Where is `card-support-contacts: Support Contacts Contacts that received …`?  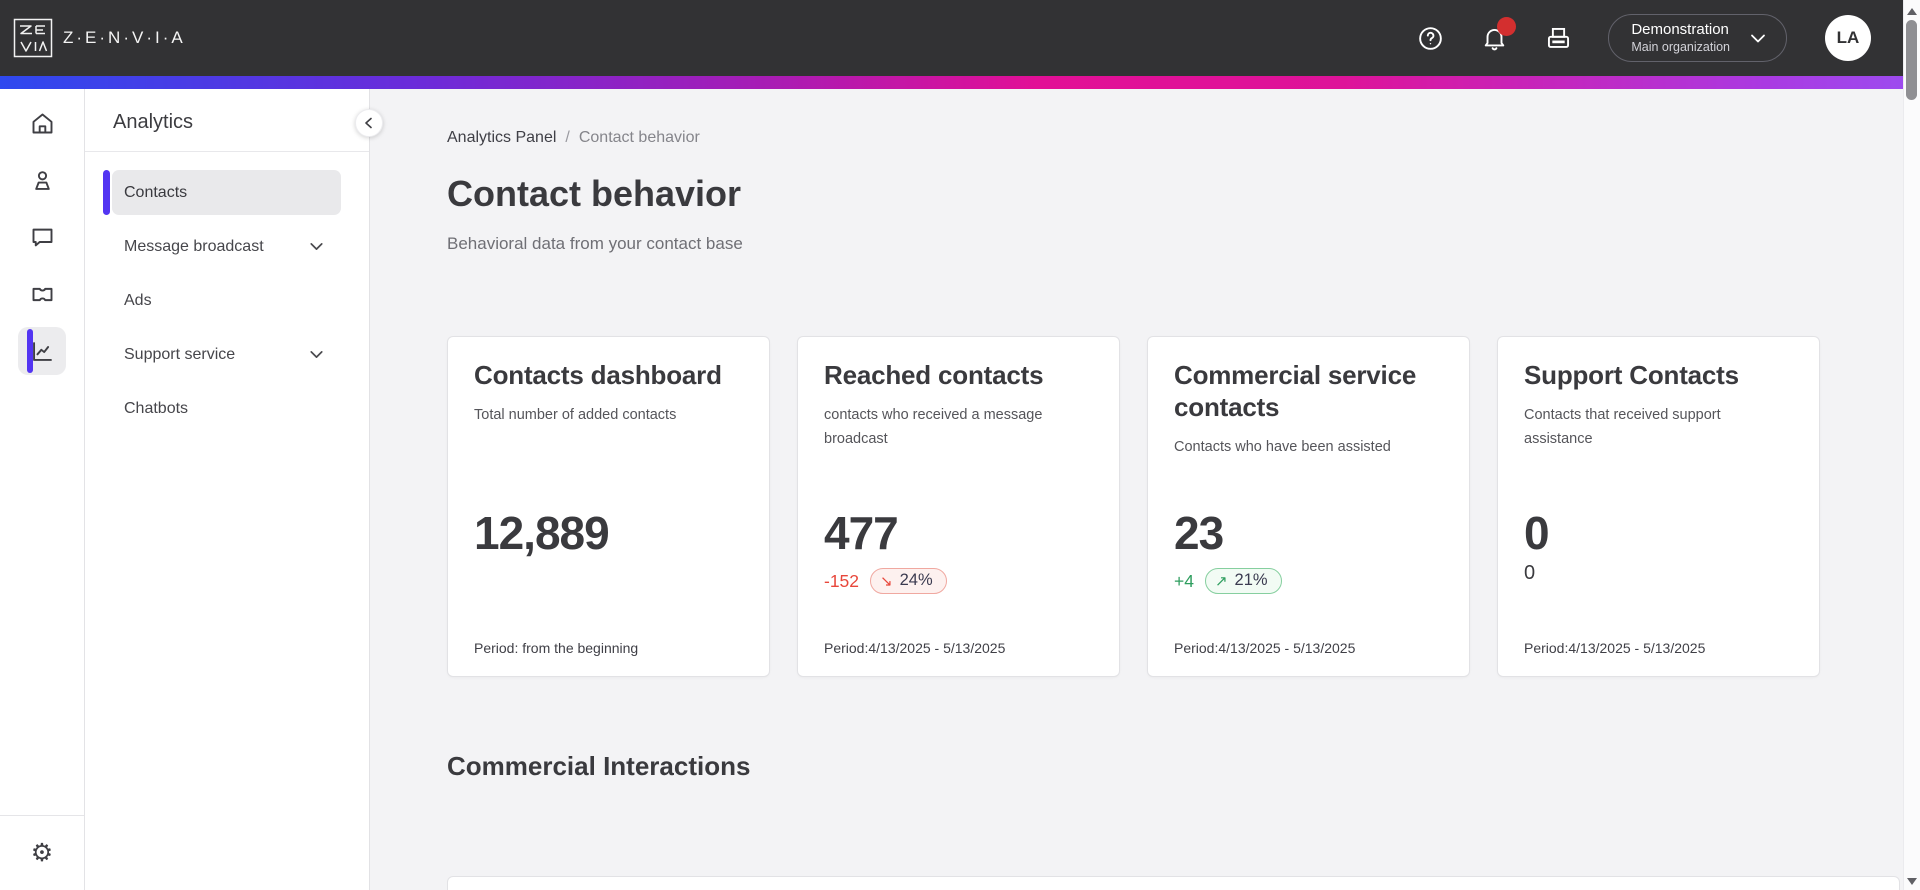
card-support-contacts: Support Contacts Contacts that received … is located at coordinates (1658, 506).